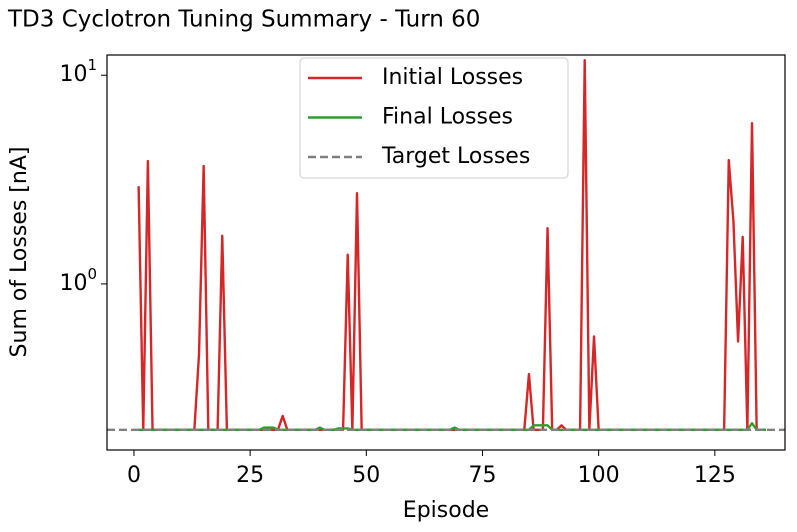 The image size is (797, 532). What do you see at coordinates (455, 156) in the screenshot?
I see `legend-label: Target Losses` at bounding box center [455, 156].